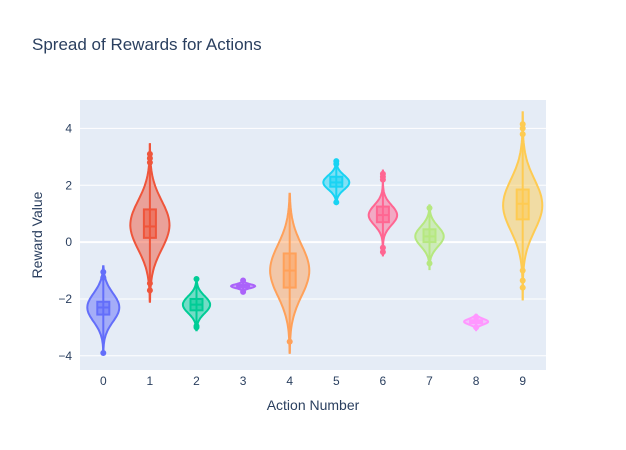  I want to click on y-tick-label: 0, so click(68, 242).